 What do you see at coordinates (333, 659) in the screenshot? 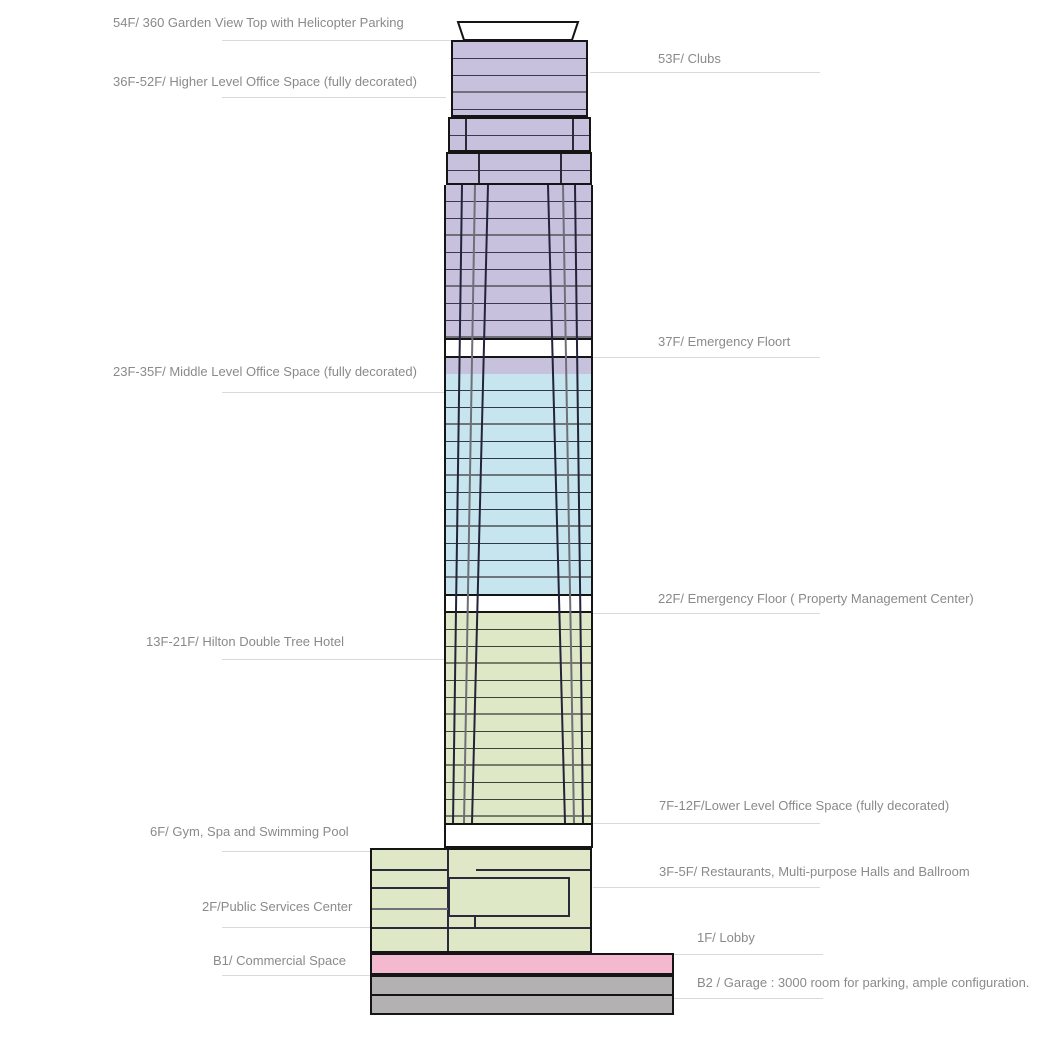
I see `leader-13f-21f` at bounding box center [333, 659].